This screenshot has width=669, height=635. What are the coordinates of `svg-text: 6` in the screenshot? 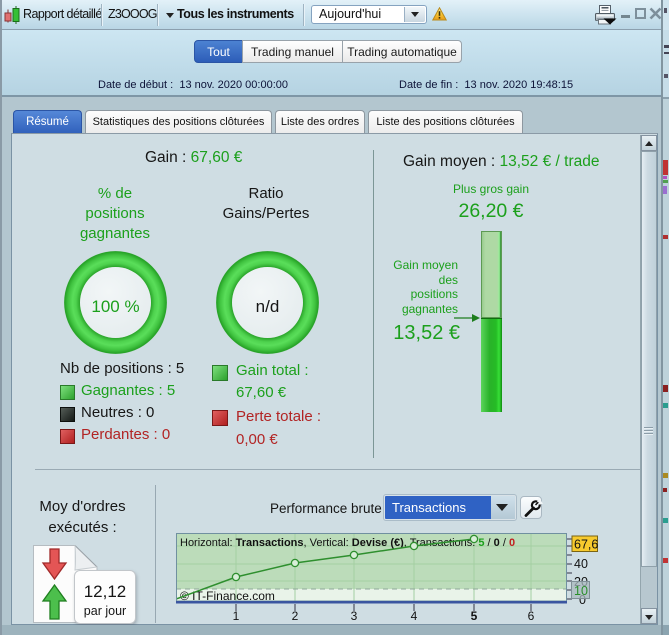 It's located at (531, 616).